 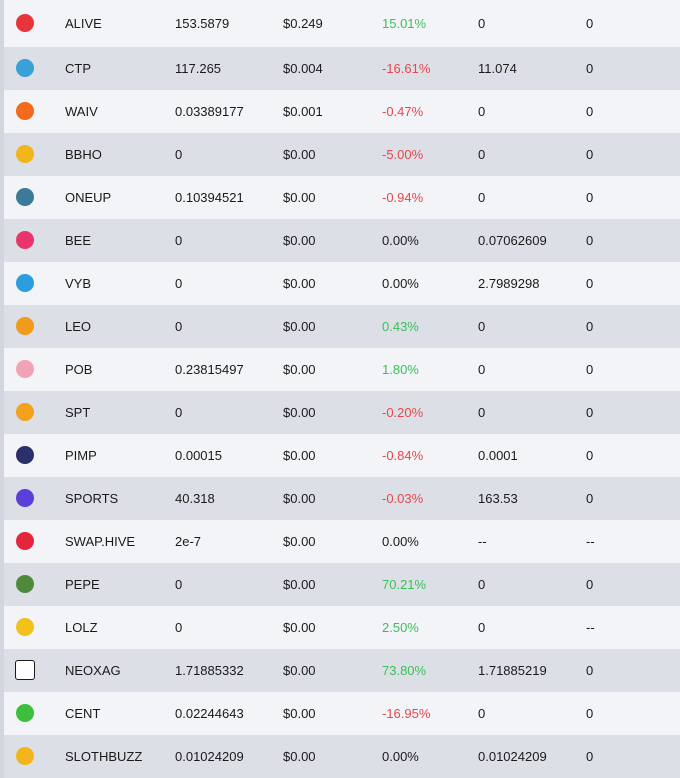 What do you see at coordinates (198, 455) in the screenshot?
I see `token-balance: 0.00015` at bounding box center [198, 455].